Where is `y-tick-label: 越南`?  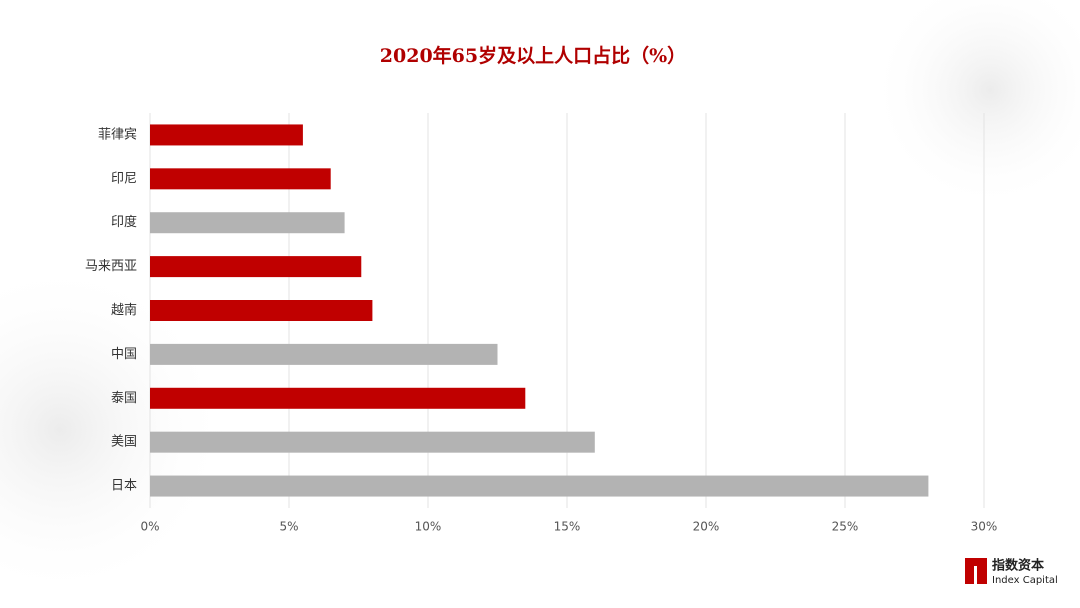
y-tick-label: 越南 is located at coordinates (124, 310).